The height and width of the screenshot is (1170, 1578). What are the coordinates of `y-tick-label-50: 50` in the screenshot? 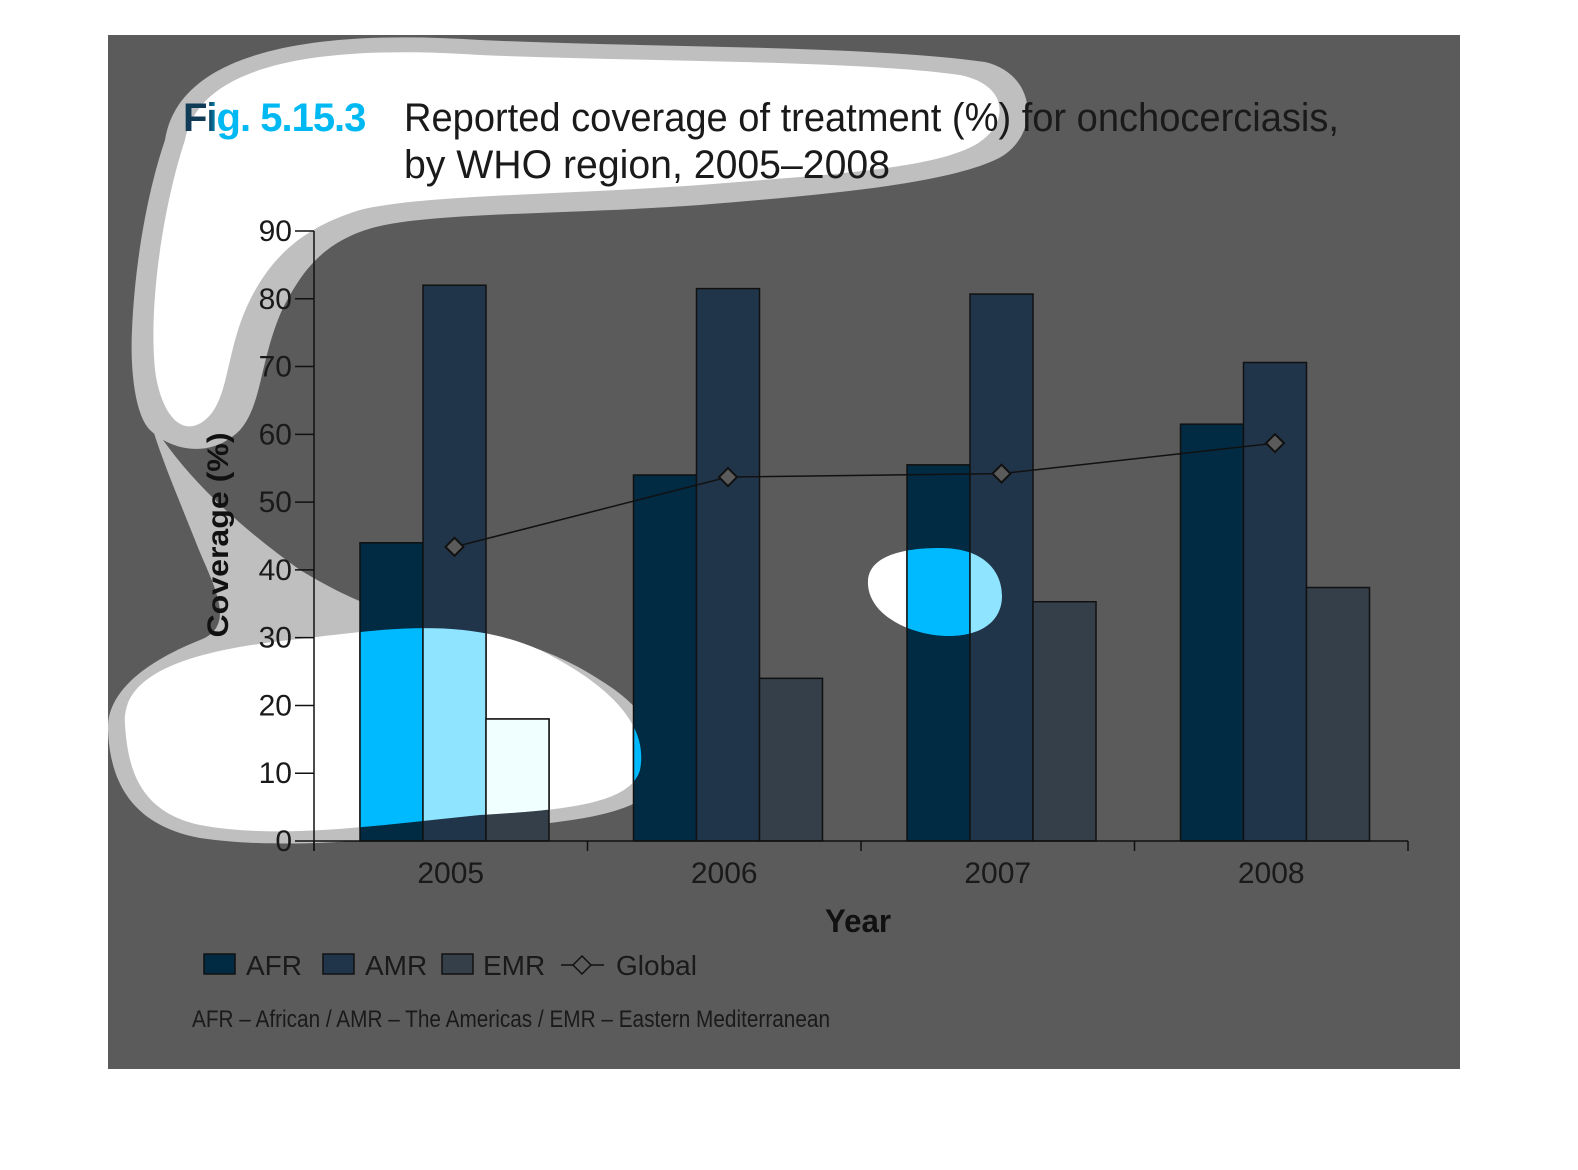 It's located at (275, 502).